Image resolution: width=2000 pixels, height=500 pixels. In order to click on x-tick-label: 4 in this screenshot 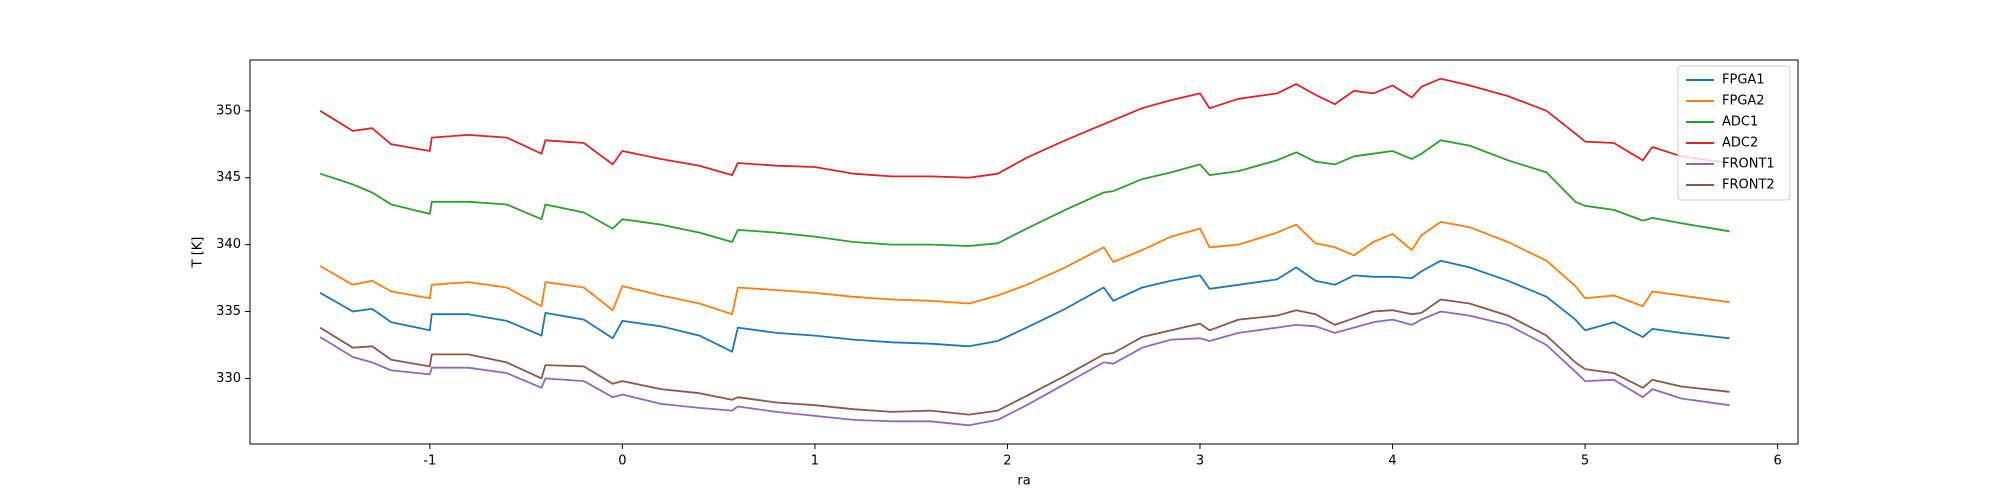, I will do `click(1392, 461)`.